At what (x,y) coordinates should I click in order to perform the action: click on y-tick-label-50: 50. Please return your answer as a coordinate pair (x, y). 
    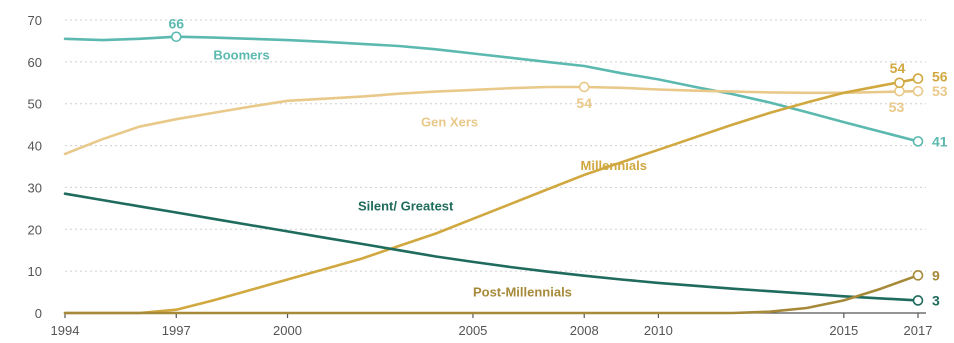
    Looking at the image, I should click on (35, 104).